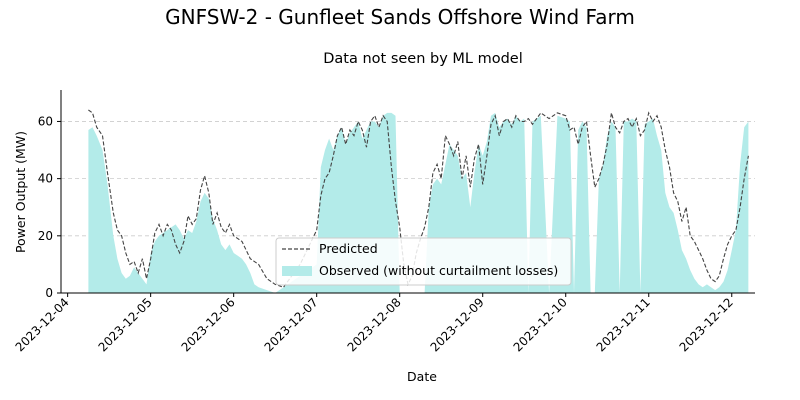 The width and height of the screenshot is (800, 400). I want to click on x-tick-label: 2023-12-12, so click(706, 324).